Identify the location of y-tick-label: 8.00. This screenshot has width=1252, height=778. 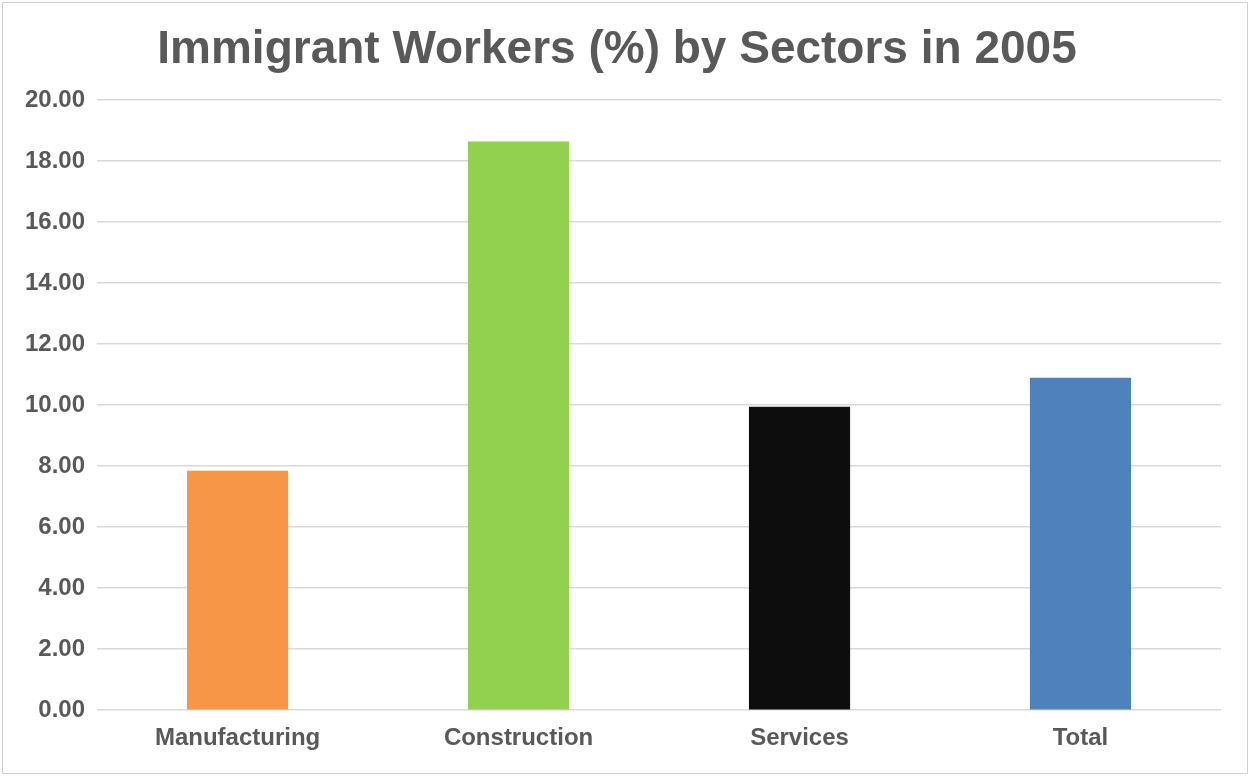
(62, 464).